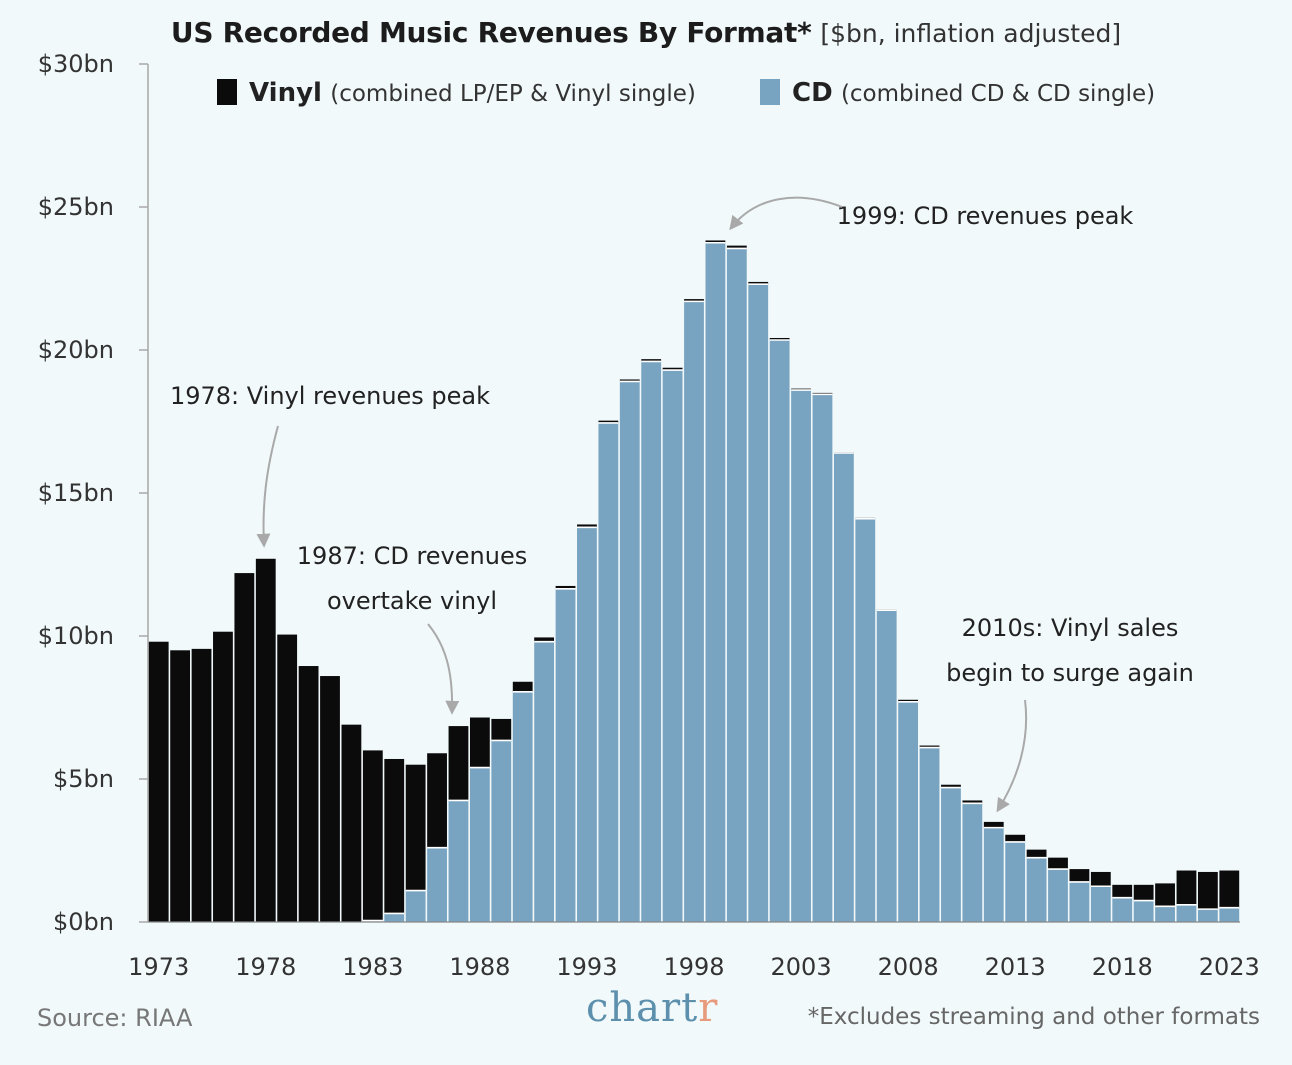  I want to click on bar-vinyl-2016, so click(1079, 875).